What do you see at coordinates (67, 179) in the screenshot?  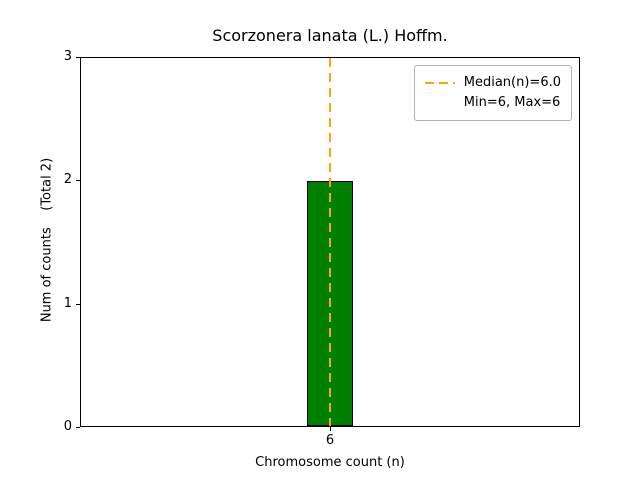 I see `y-tick-label: 2` at bounding box center [67, 179].